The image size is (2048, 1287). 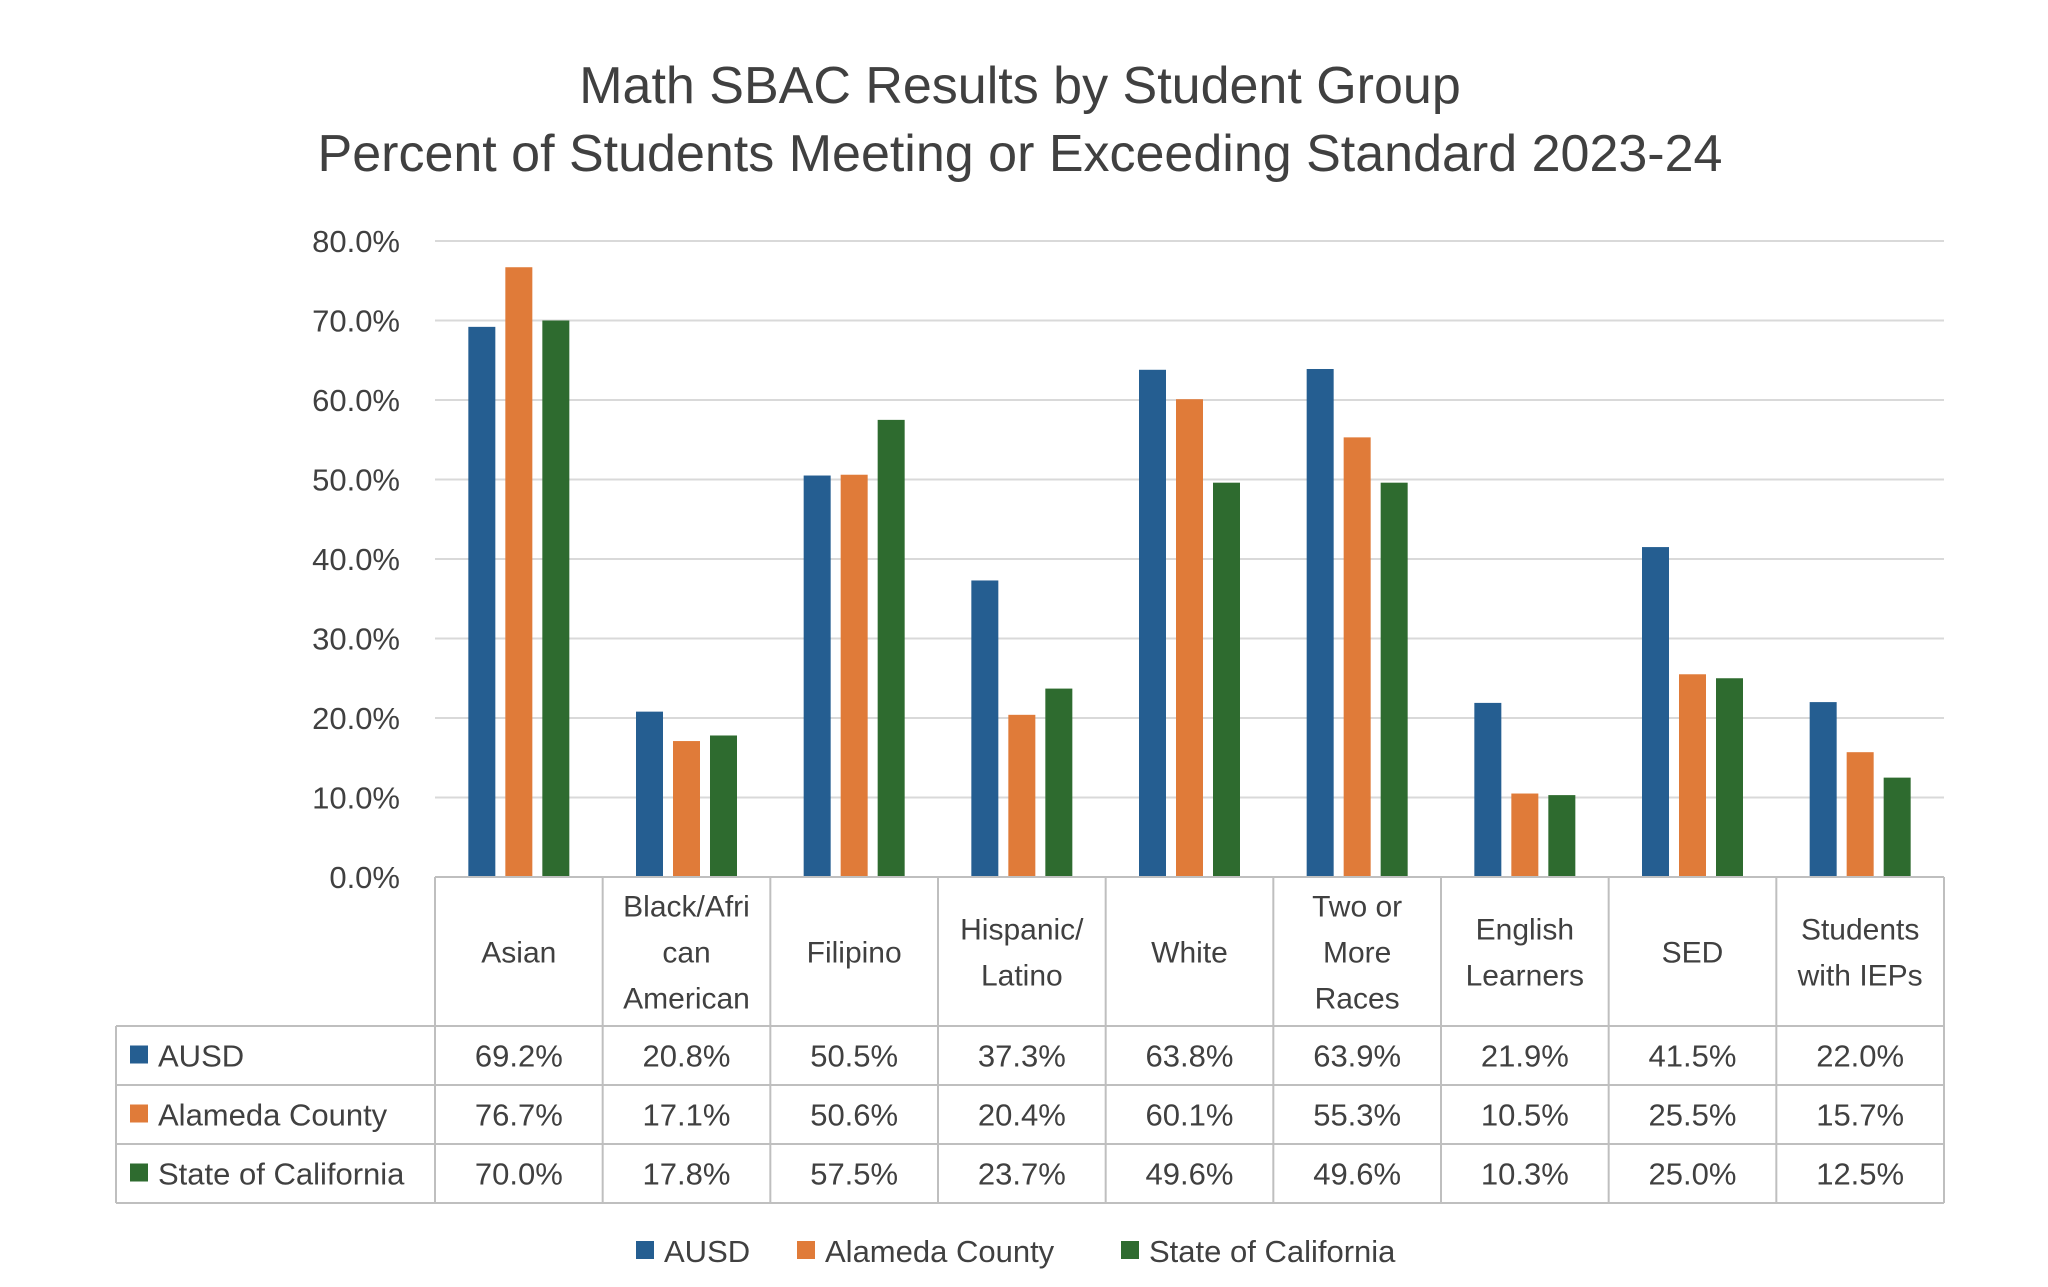 I want to click on legend-label-ausd: AUSD, so click(x=707, y=1251).